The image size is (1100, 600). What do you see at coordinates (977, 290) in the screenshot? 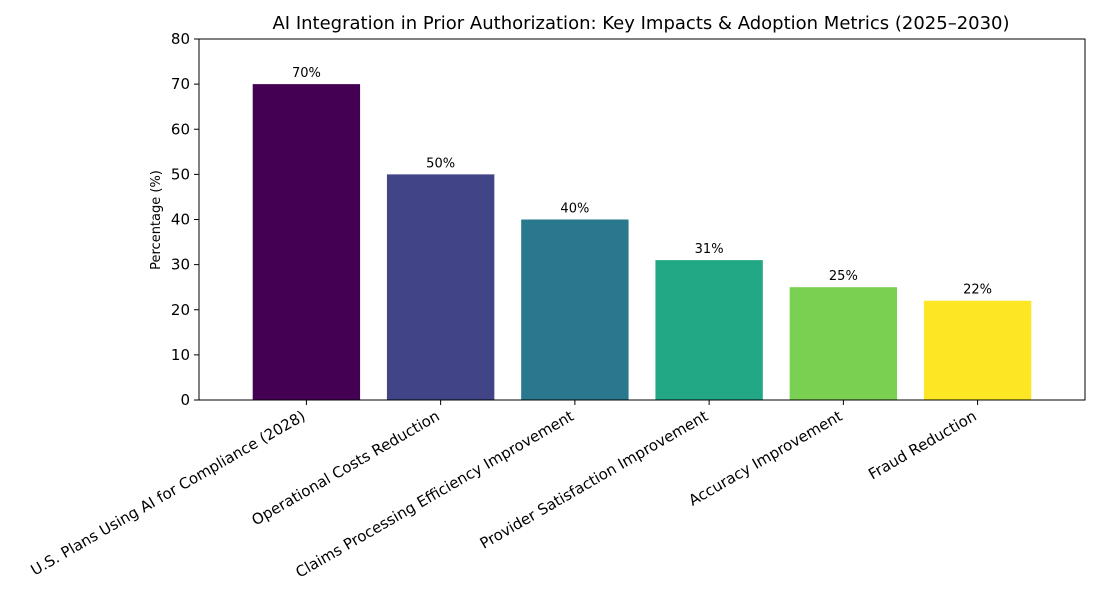
I see `bar-value-label: 22%` at bounding box center [977, 290].